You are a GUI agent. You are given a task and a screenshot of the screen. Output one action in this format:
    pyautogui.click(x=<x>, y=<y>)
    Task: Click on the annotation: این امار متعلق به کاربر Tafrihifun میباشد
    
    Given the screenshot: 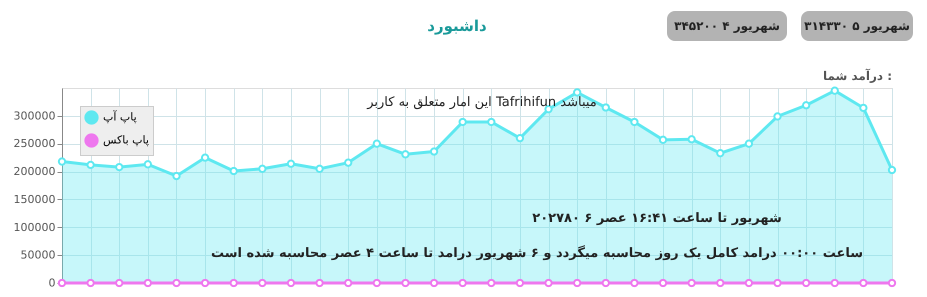 What is the action you would take?
    pyautogui.click(x=481, y=102)
    